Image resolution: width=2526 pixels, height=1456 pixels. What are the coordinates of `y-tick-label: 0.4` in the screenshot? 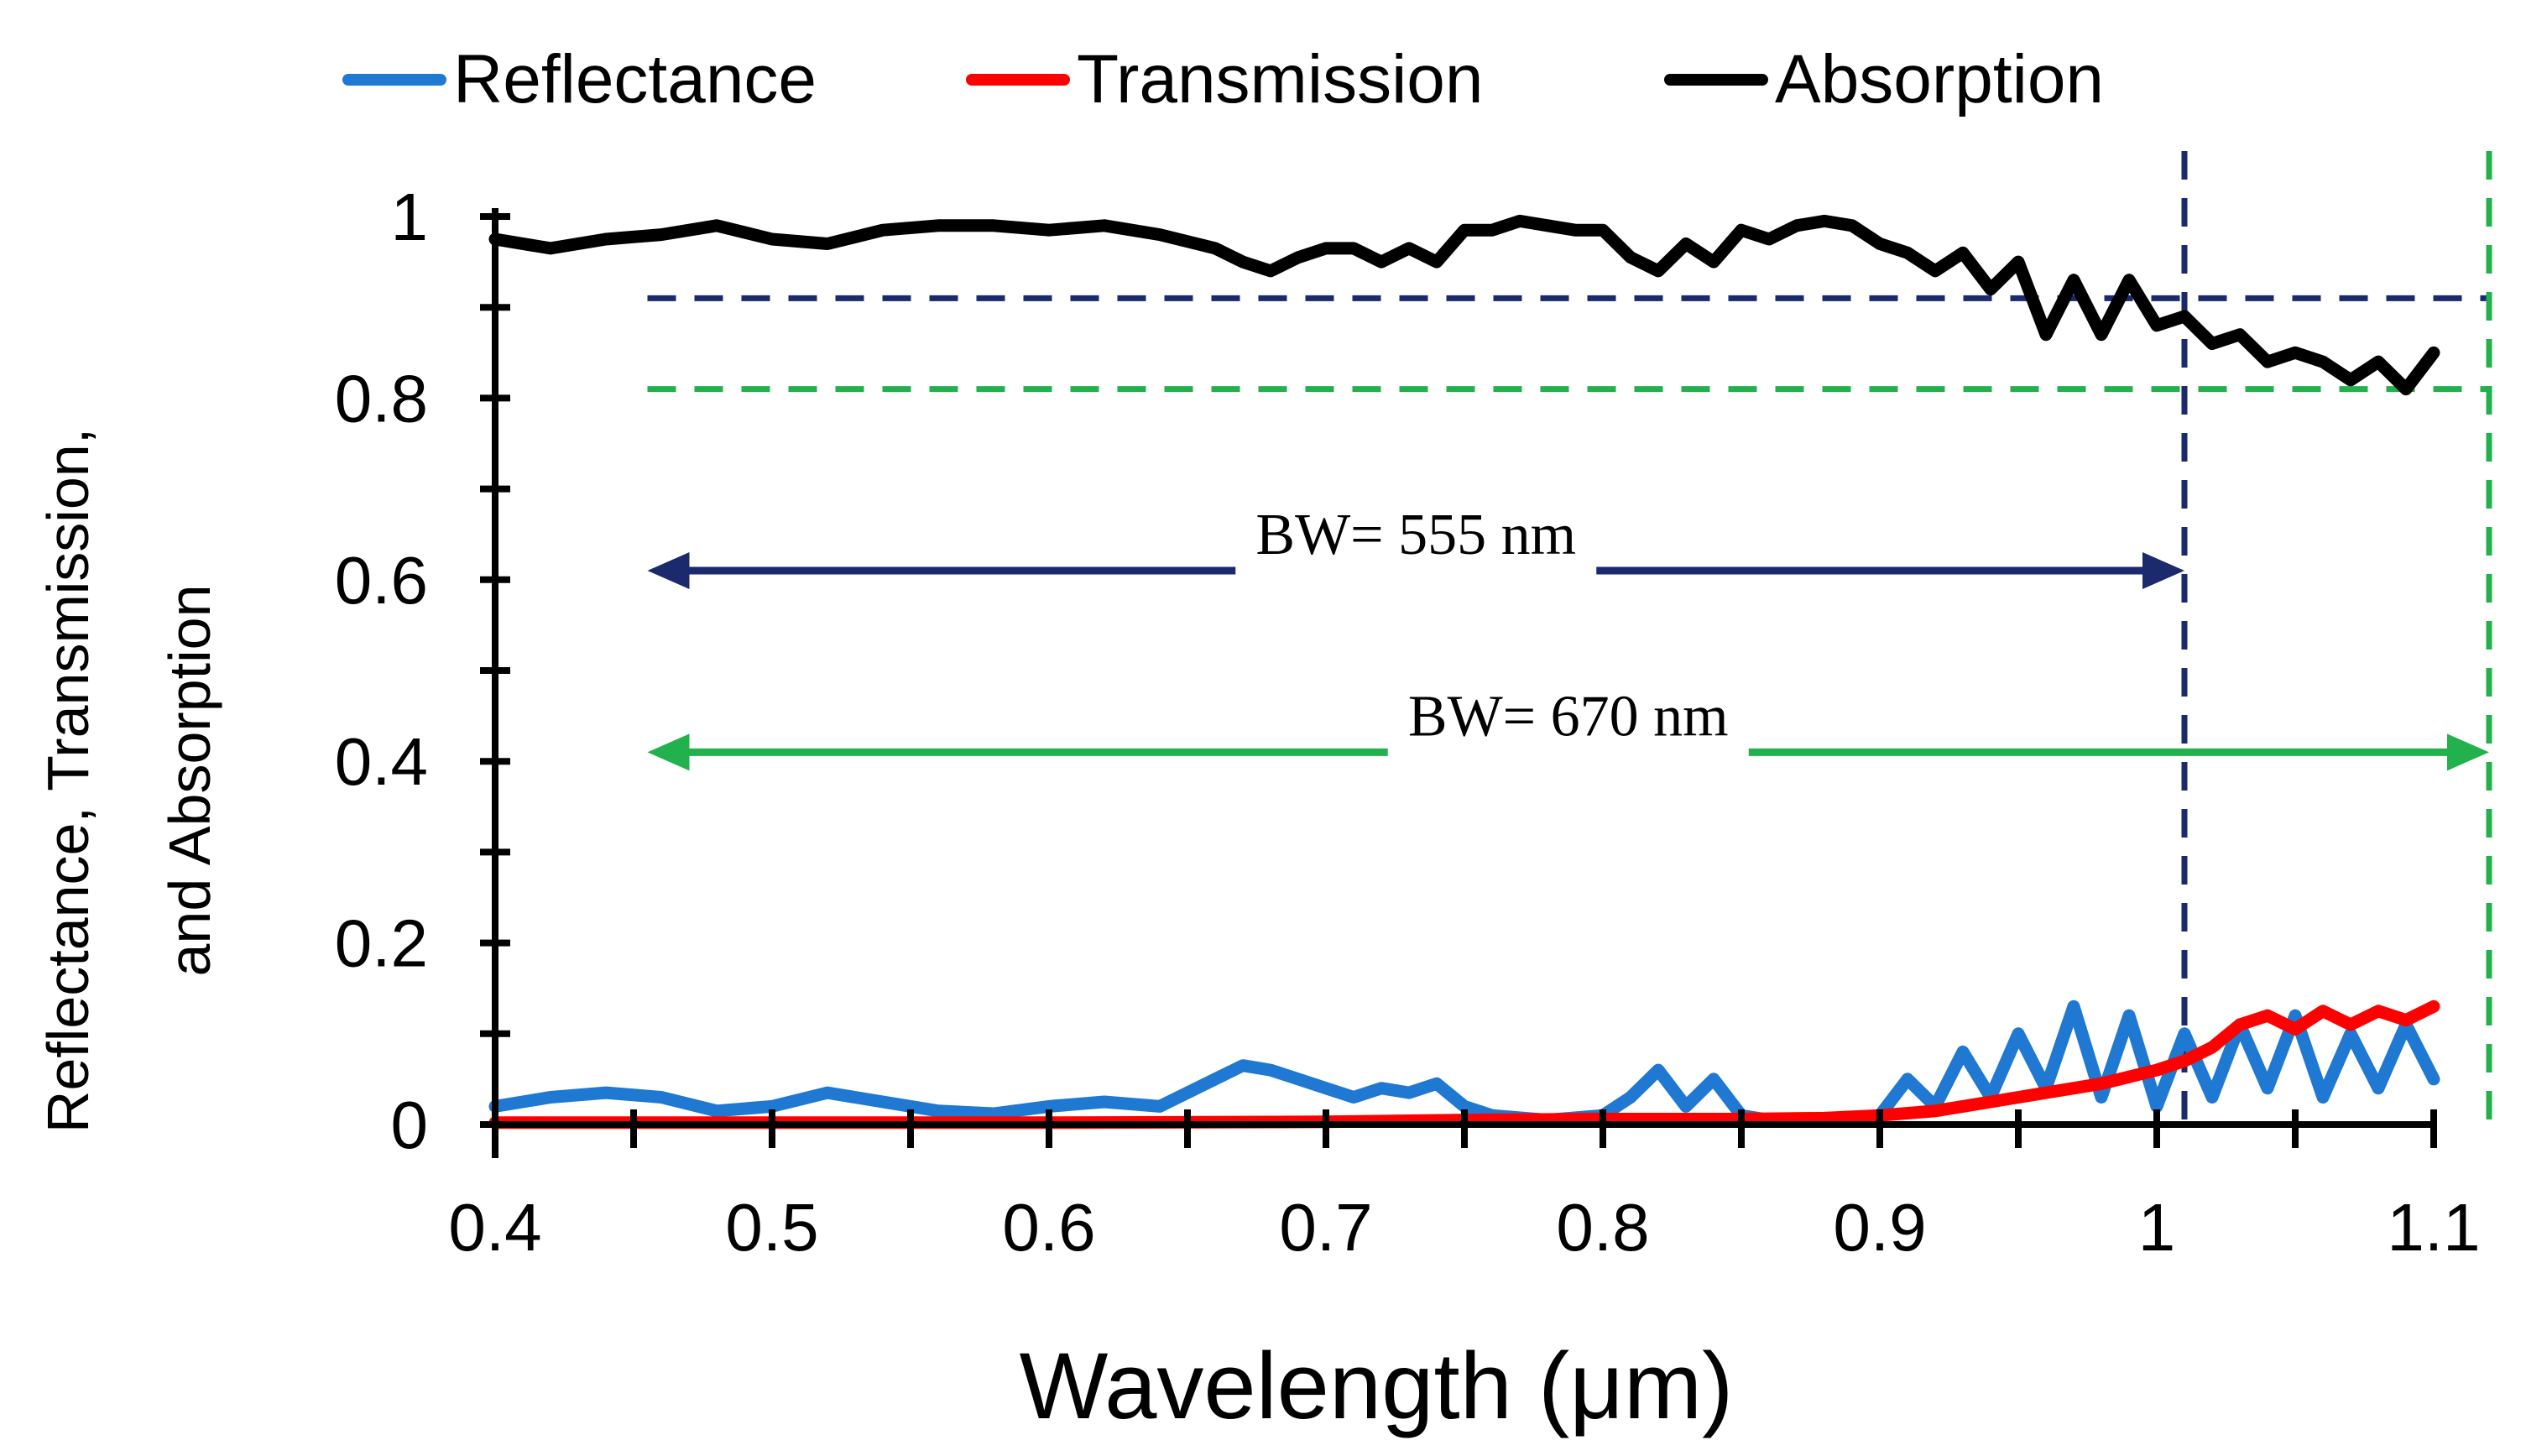 It's located at (382, 761).